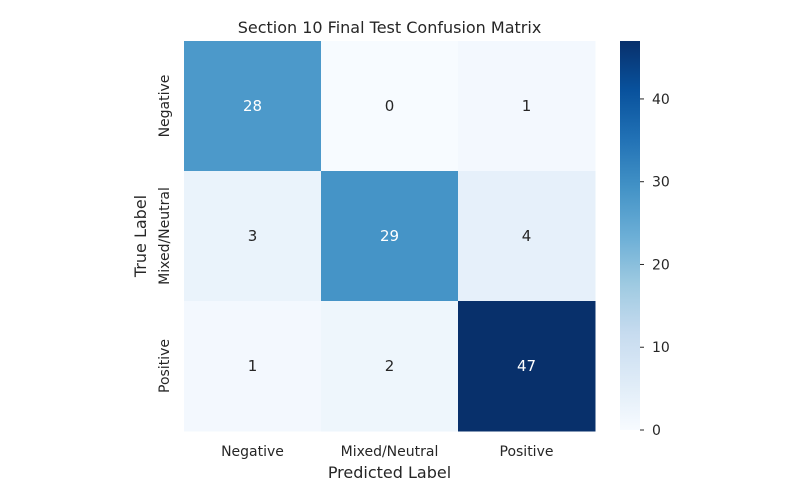 The image size is (805, 503). Describe the element at coordinates (661, 265) in the screenshot. I see `colorbar-tick-label-2: 20` at that location.